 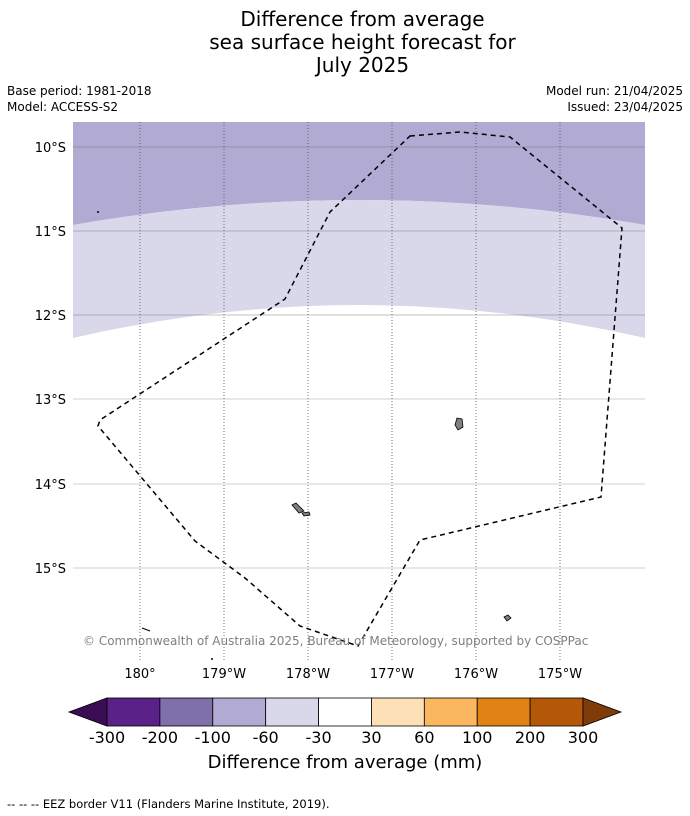 What do you see at coordinates (306, 514) in the screenshot?
I see `island-west-small` at bounding box center [306, 514].